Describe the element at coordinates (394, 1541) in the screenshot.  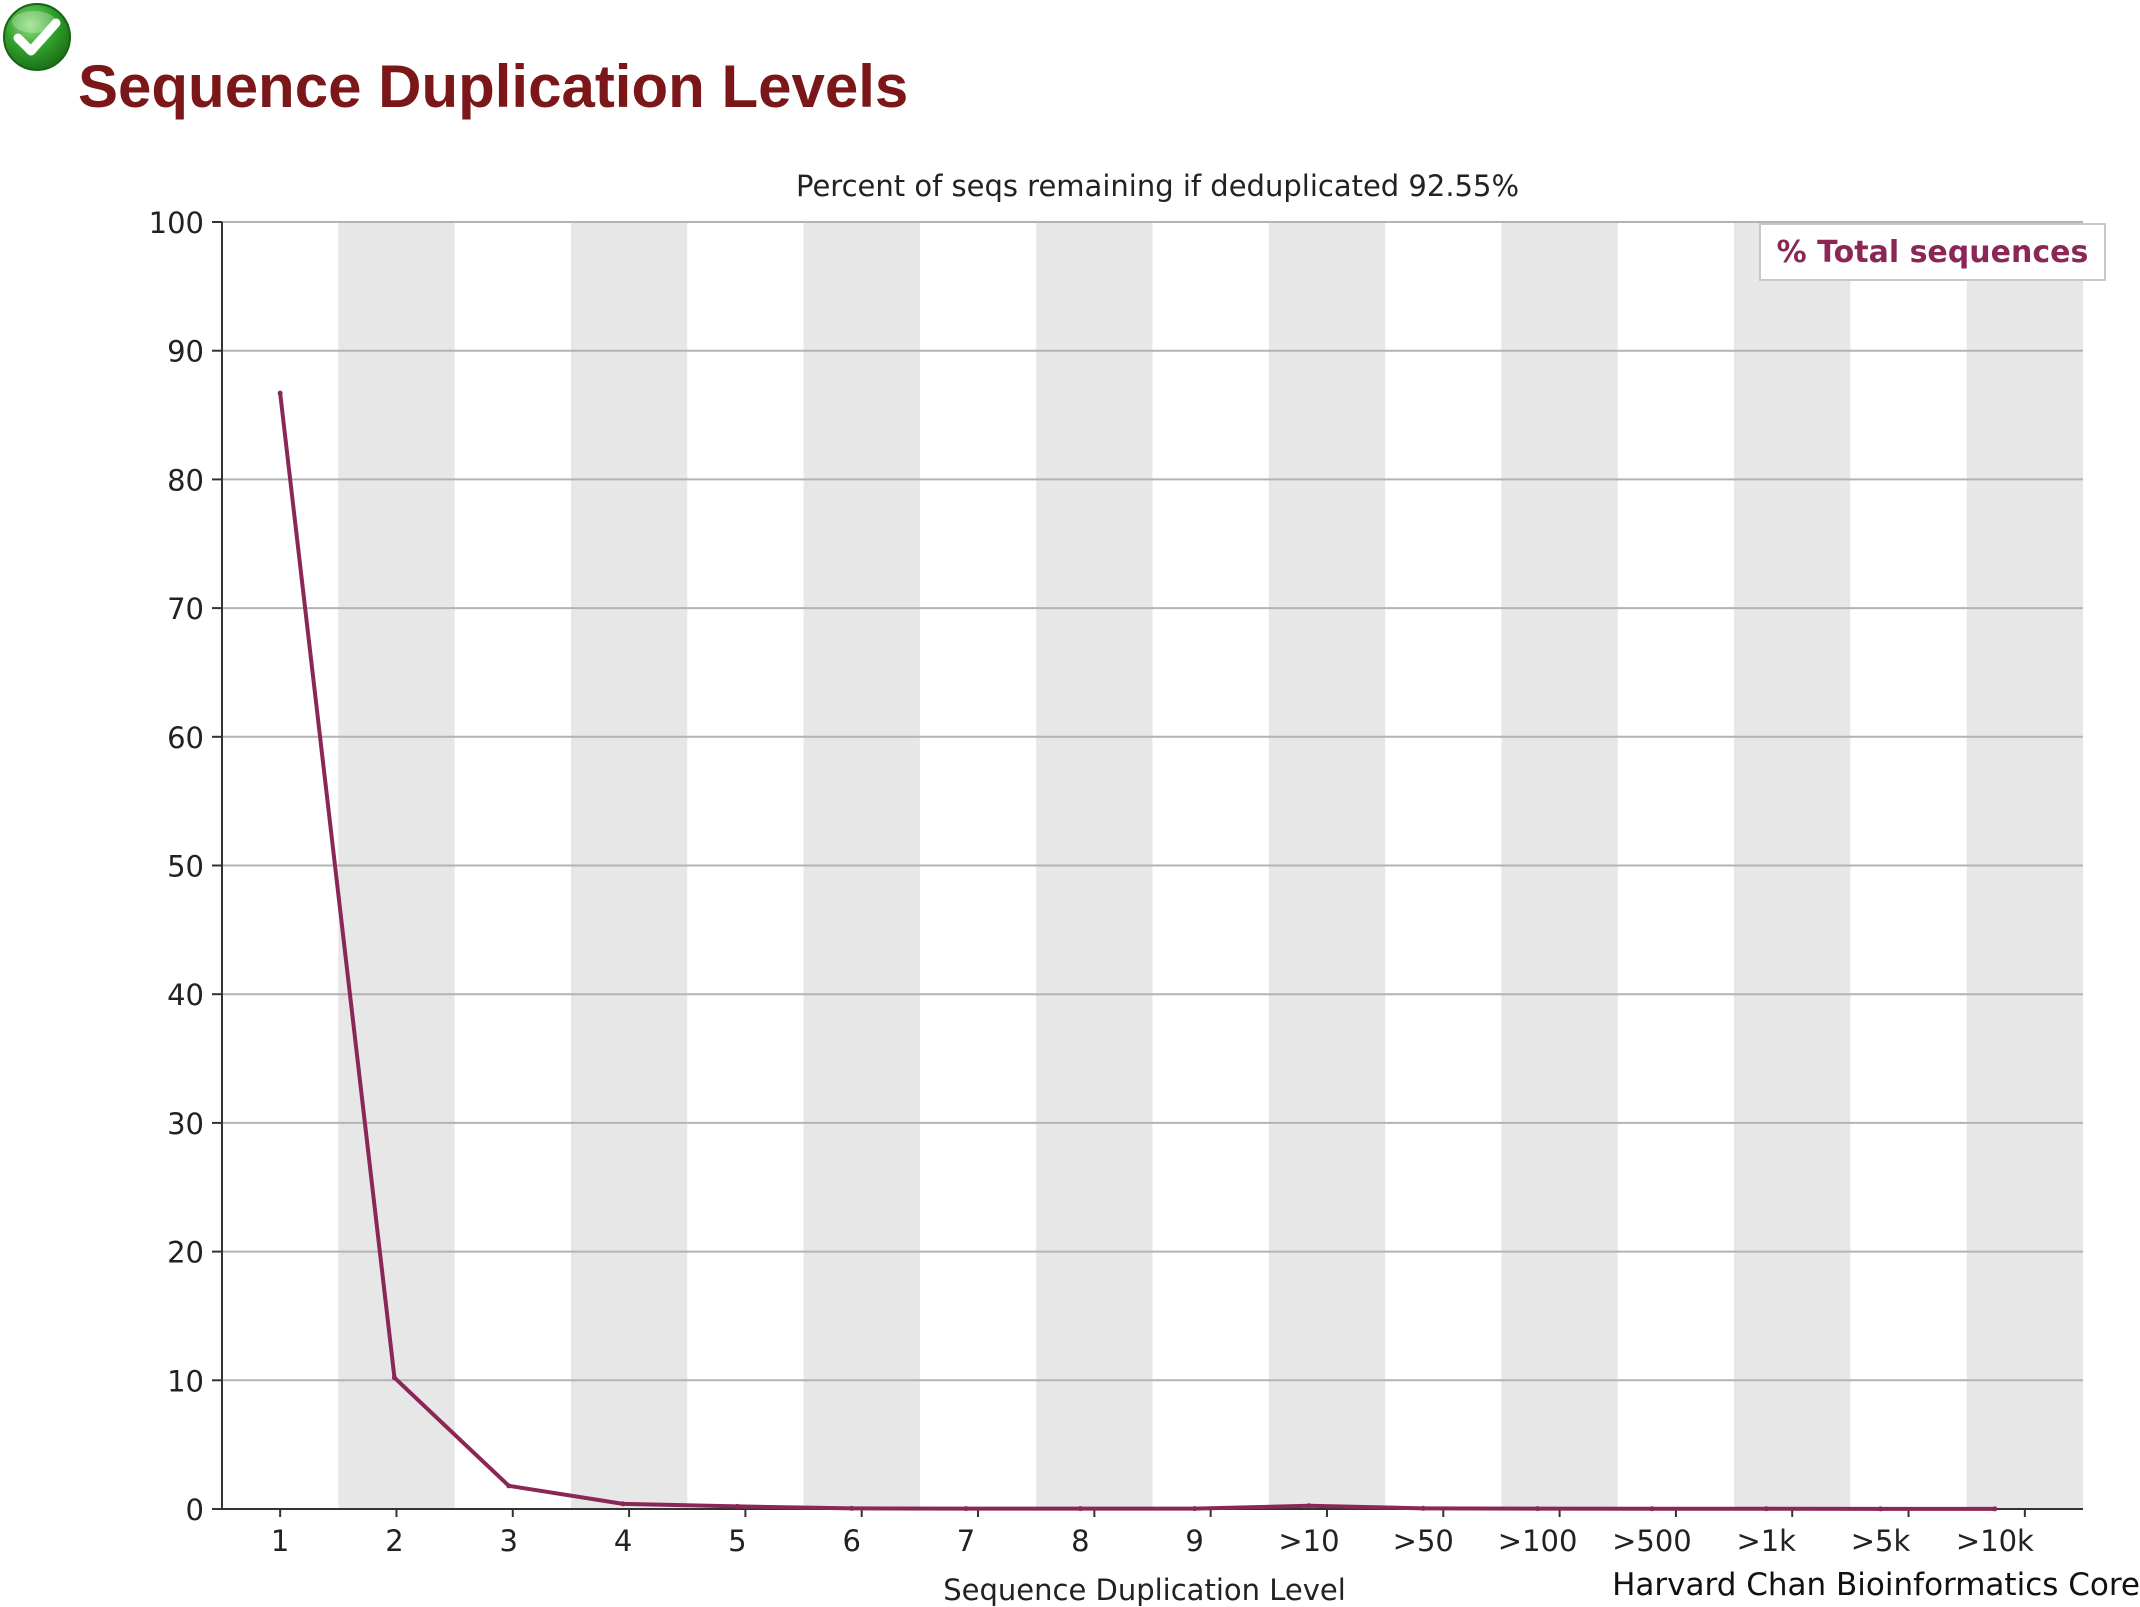
I see `x-tick-label: 2` at that location.